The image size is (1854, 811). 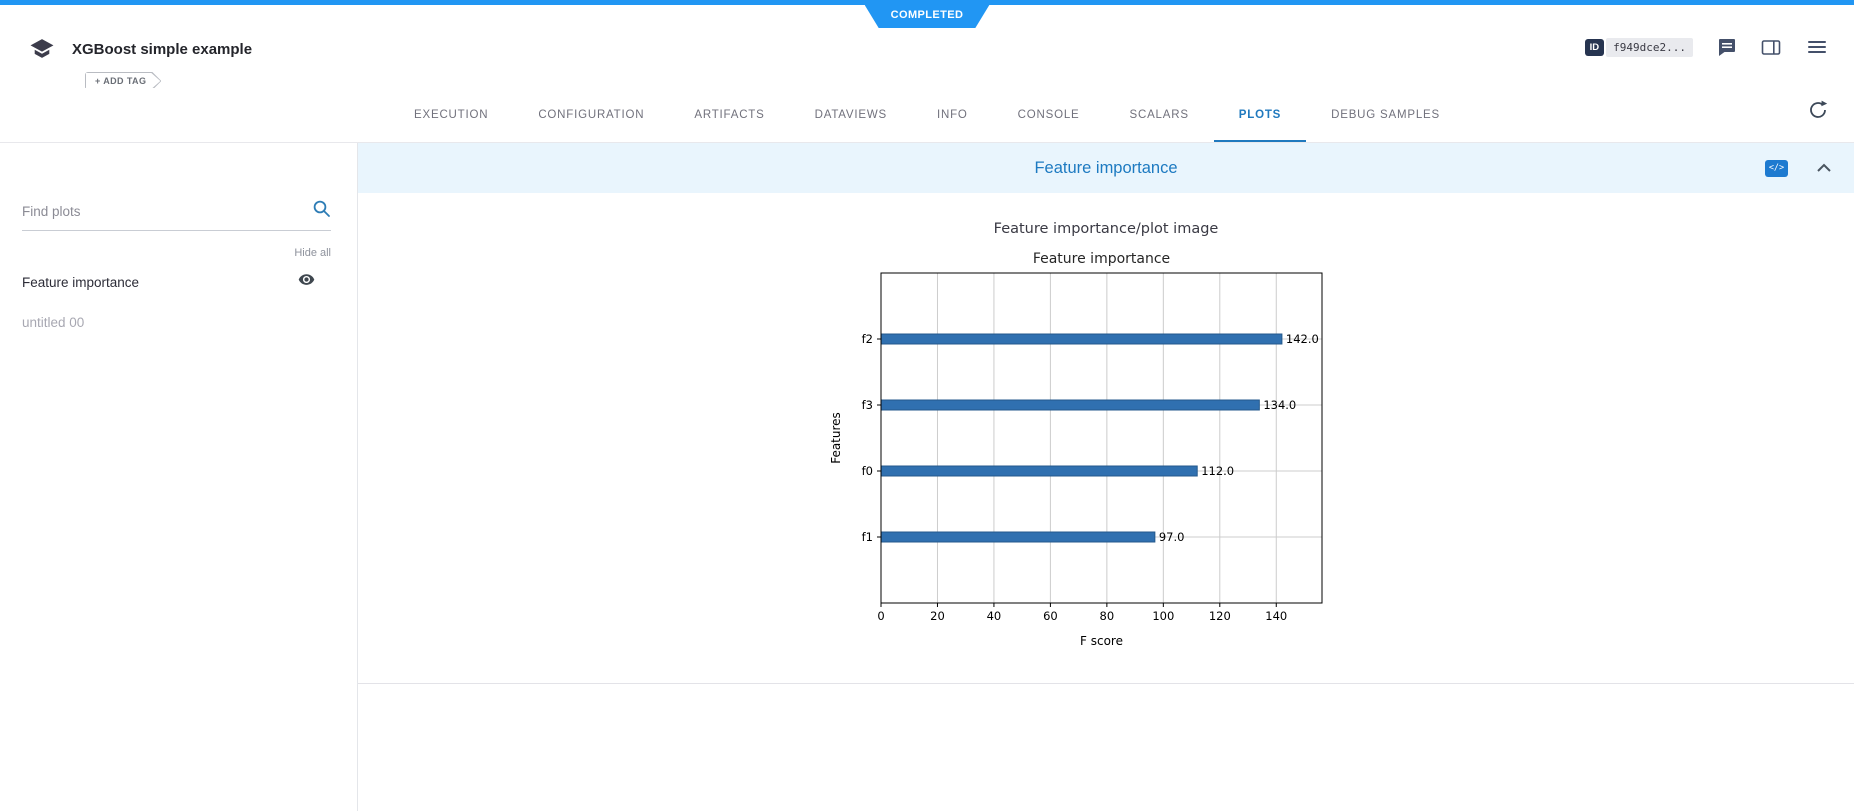 I want to click on board-view-icon, so click(x=1771, y=47).